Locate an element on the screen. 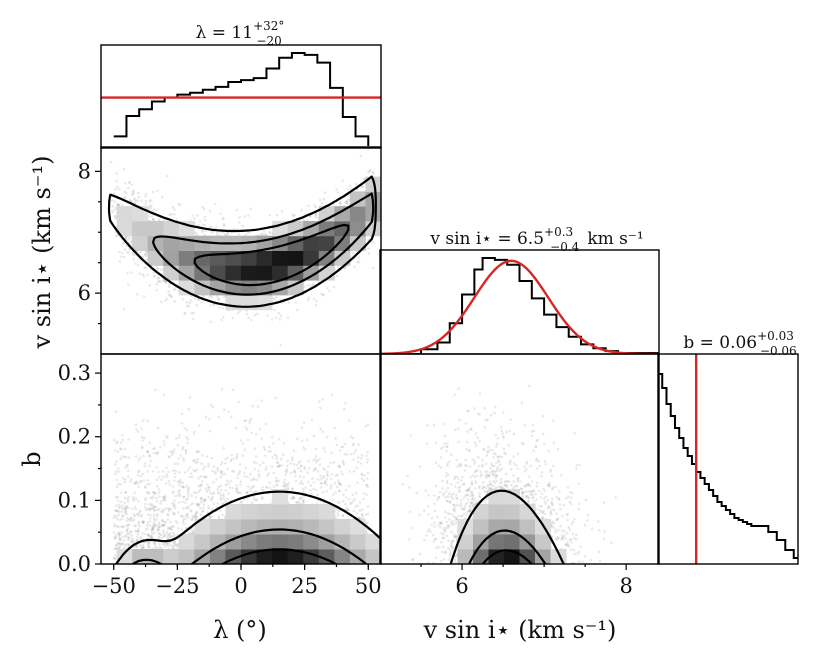 The height and width of the screenshot is (659, 830). b-histogram-steps is located at coordinates (728, 466).